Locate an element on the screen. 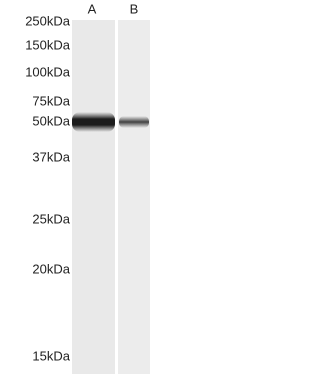  lane-b-membrane is located at coordinates (134, 197).